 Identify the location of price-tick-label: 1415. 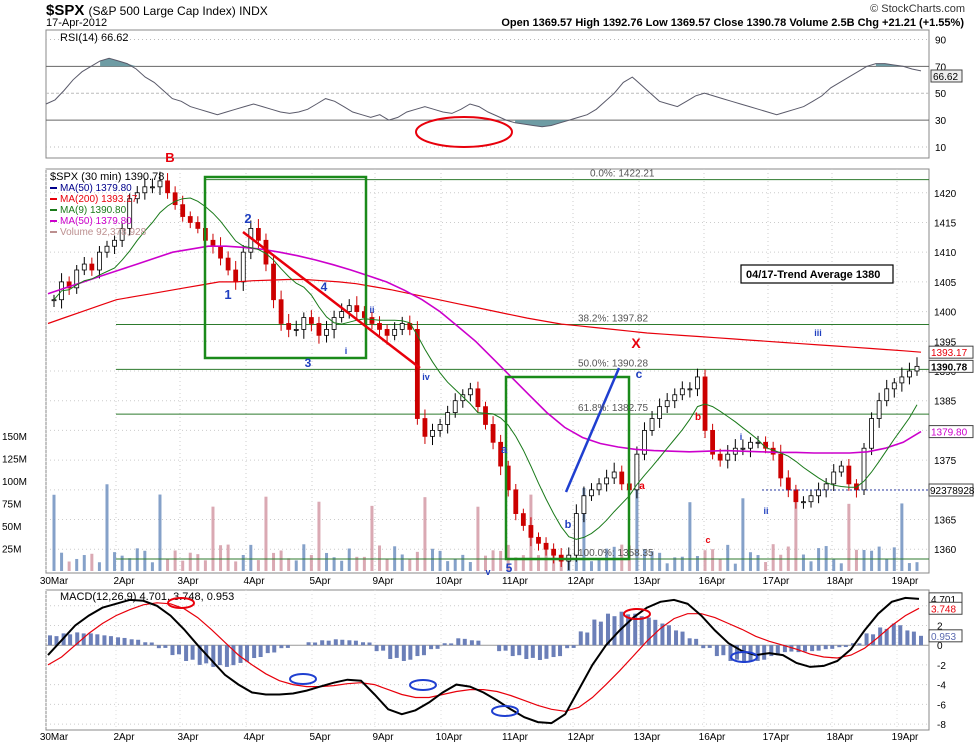
(945, 223).